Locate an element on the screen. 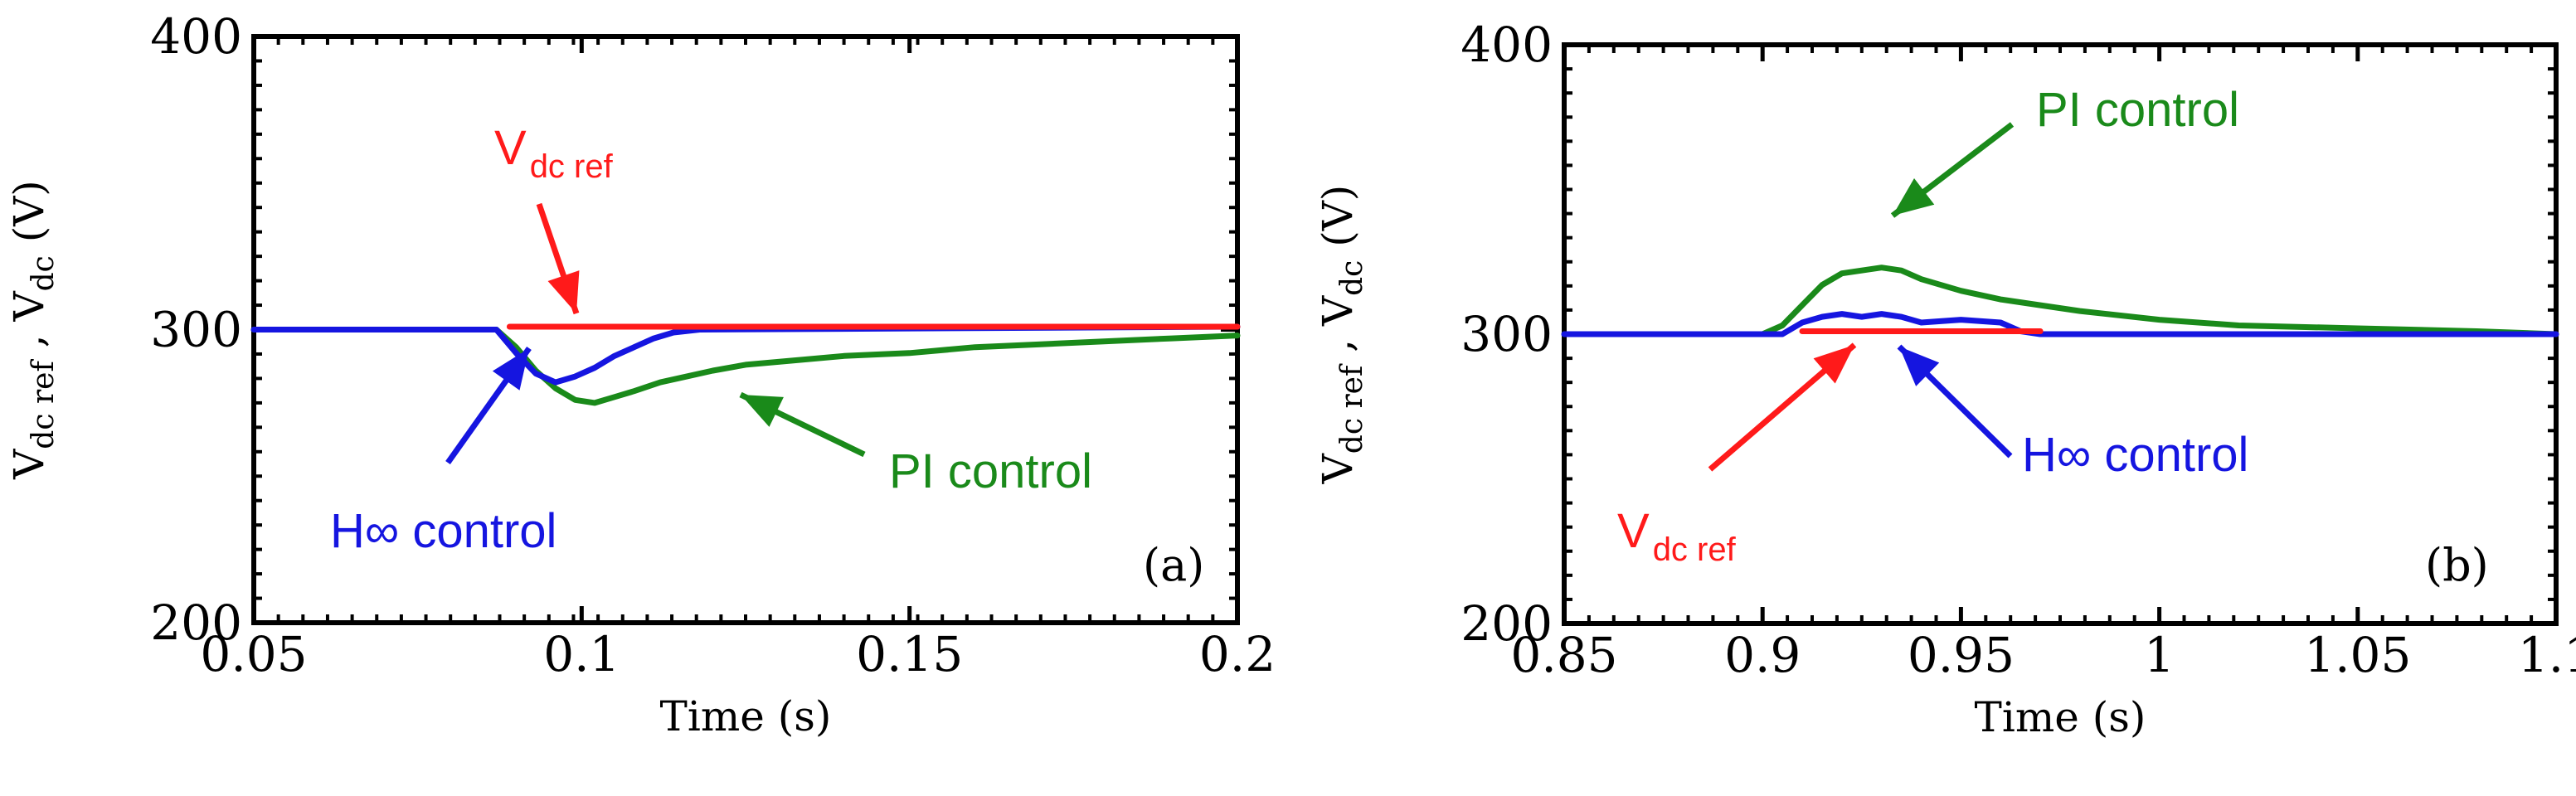 Image resolution: width=2576 pixels, height=796 pixels. x-tick-label: 0.2 is located at coordinates (1237, 654).